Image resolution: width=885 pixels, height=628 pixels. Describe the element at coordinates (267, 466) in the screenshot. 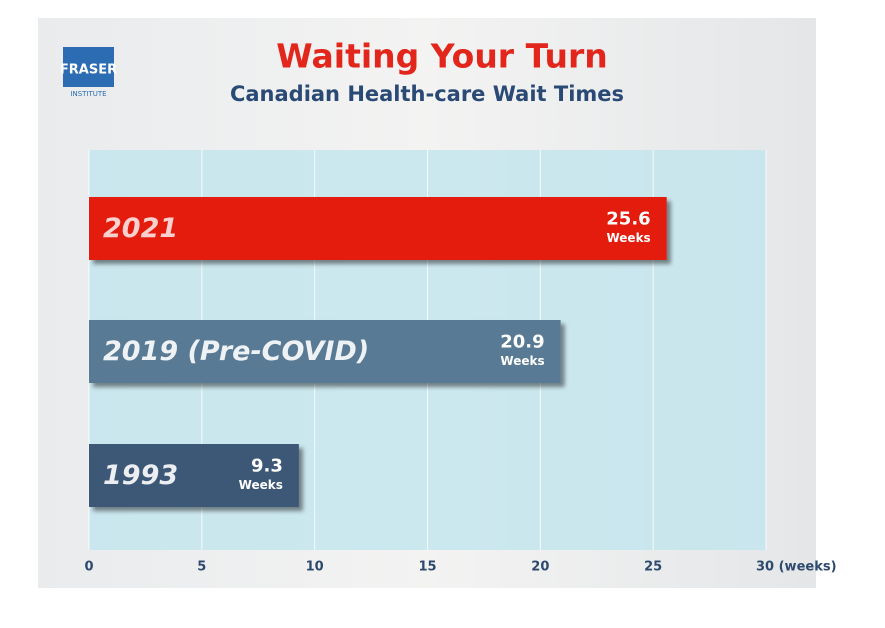

I see `value-label: 9.3` at that location.